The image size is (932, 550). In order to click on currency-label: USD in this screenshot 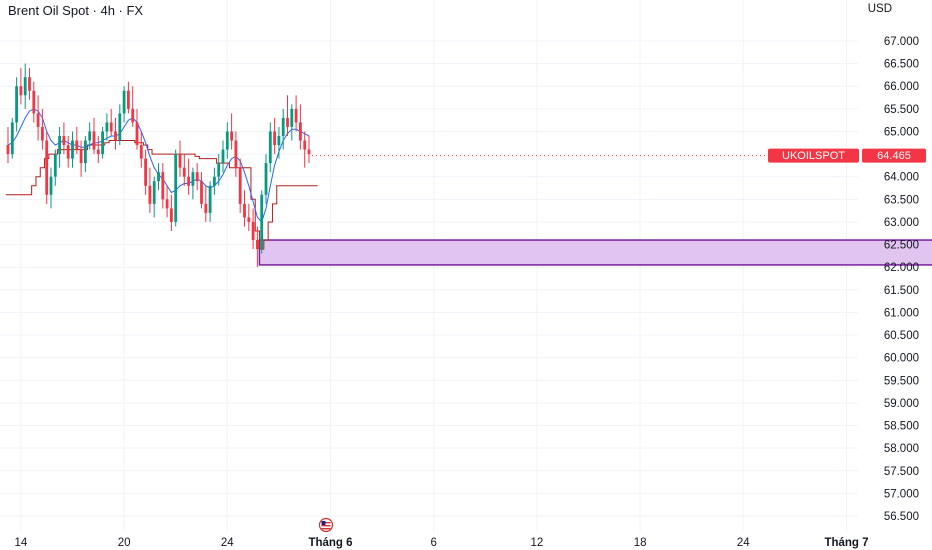, I will do `click(879, 9)`.